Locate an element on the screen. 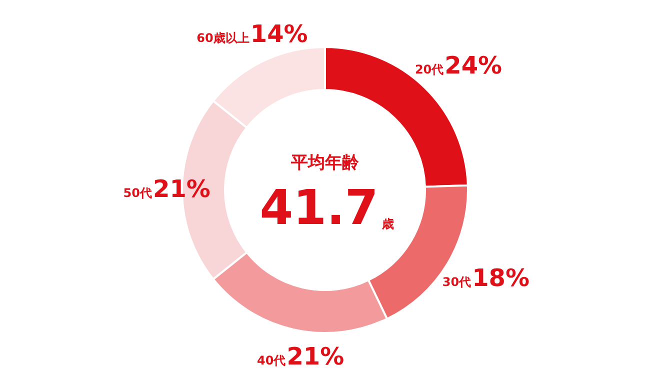 Image resolution: width=650 pixels, height=380 pixels. slice-label: 20代 is located at coordinates (429, 69).